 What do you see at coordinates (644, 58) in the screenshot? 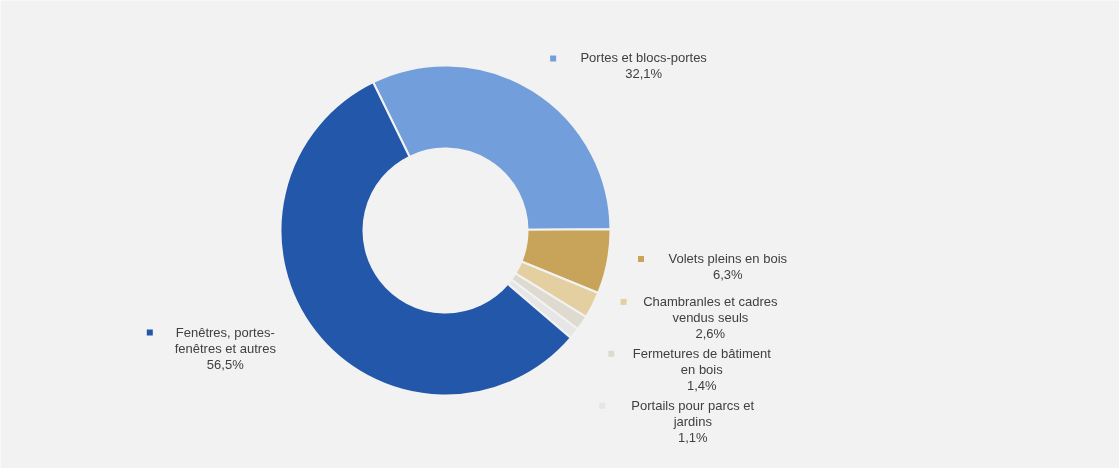
I see `legend-label: Portes et blocs-portes` at bounding box center [644, 58].